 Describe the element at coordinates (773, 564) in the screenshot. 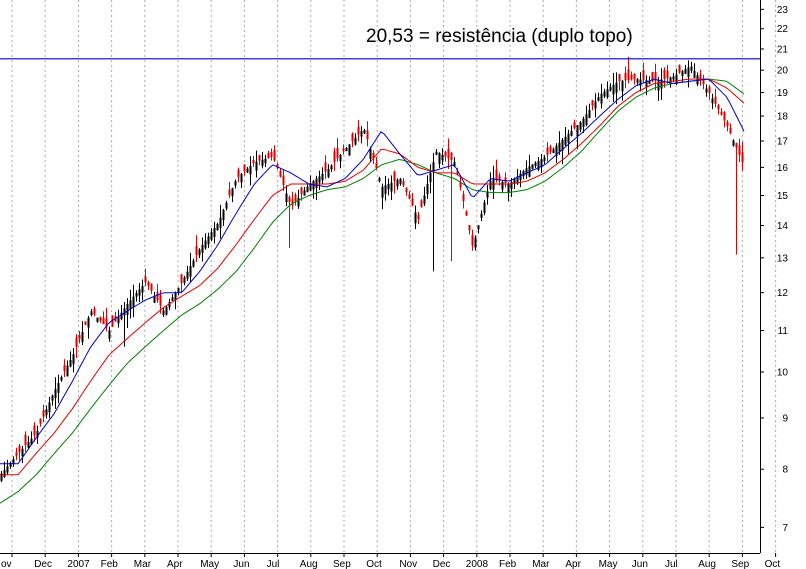

I see `x-tick-label: Oct` at that location.